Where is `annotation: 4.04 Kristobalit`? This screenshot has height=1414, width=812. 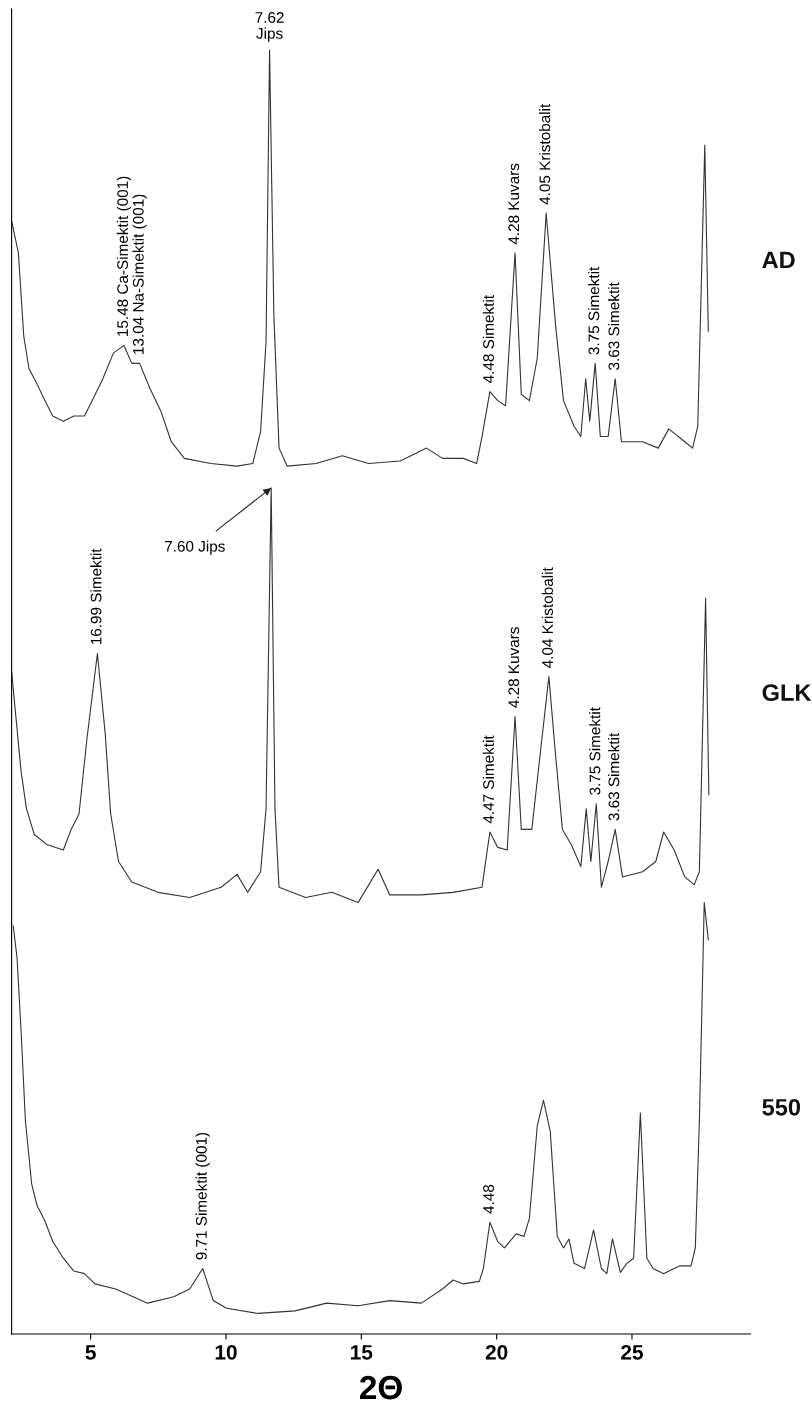
annotation: 4.04 Kristobalit is located at coordinates (547, 617).